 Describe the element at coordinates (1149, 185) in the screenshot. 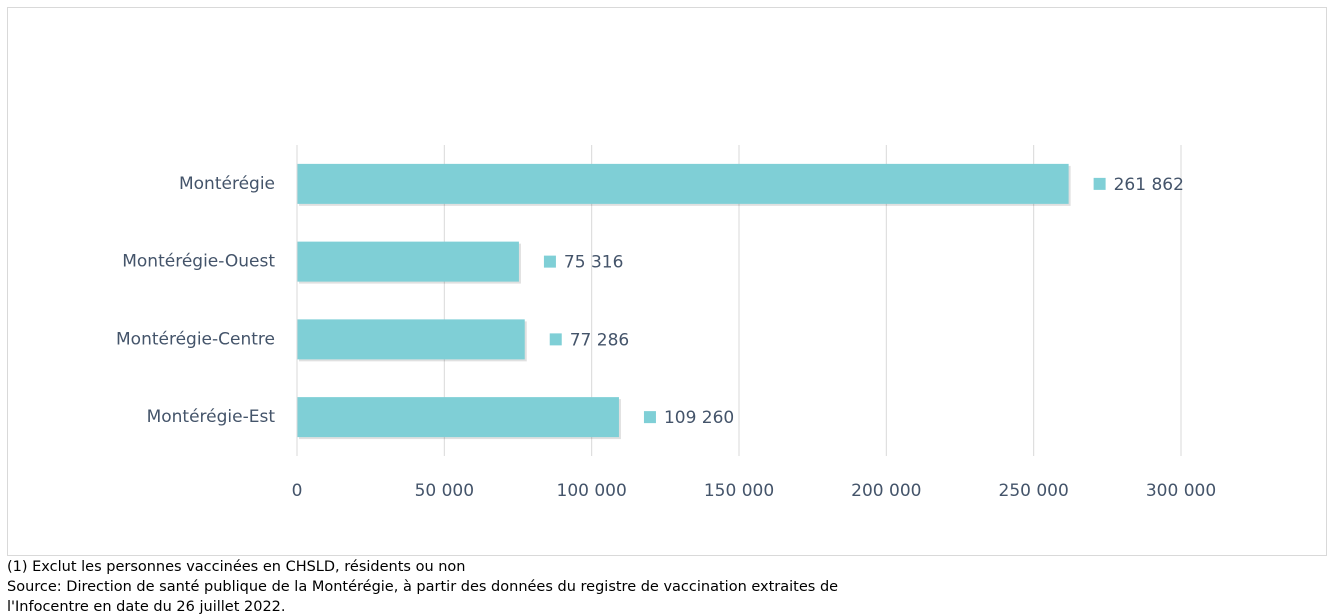

I see `value-label: 261 862` at that location.